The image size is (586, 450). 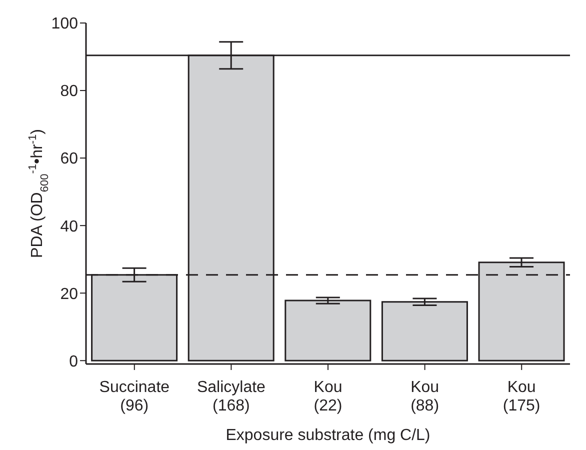 I want to click on x-tick-label: Salicylate (168), so click(x=231, y=396).